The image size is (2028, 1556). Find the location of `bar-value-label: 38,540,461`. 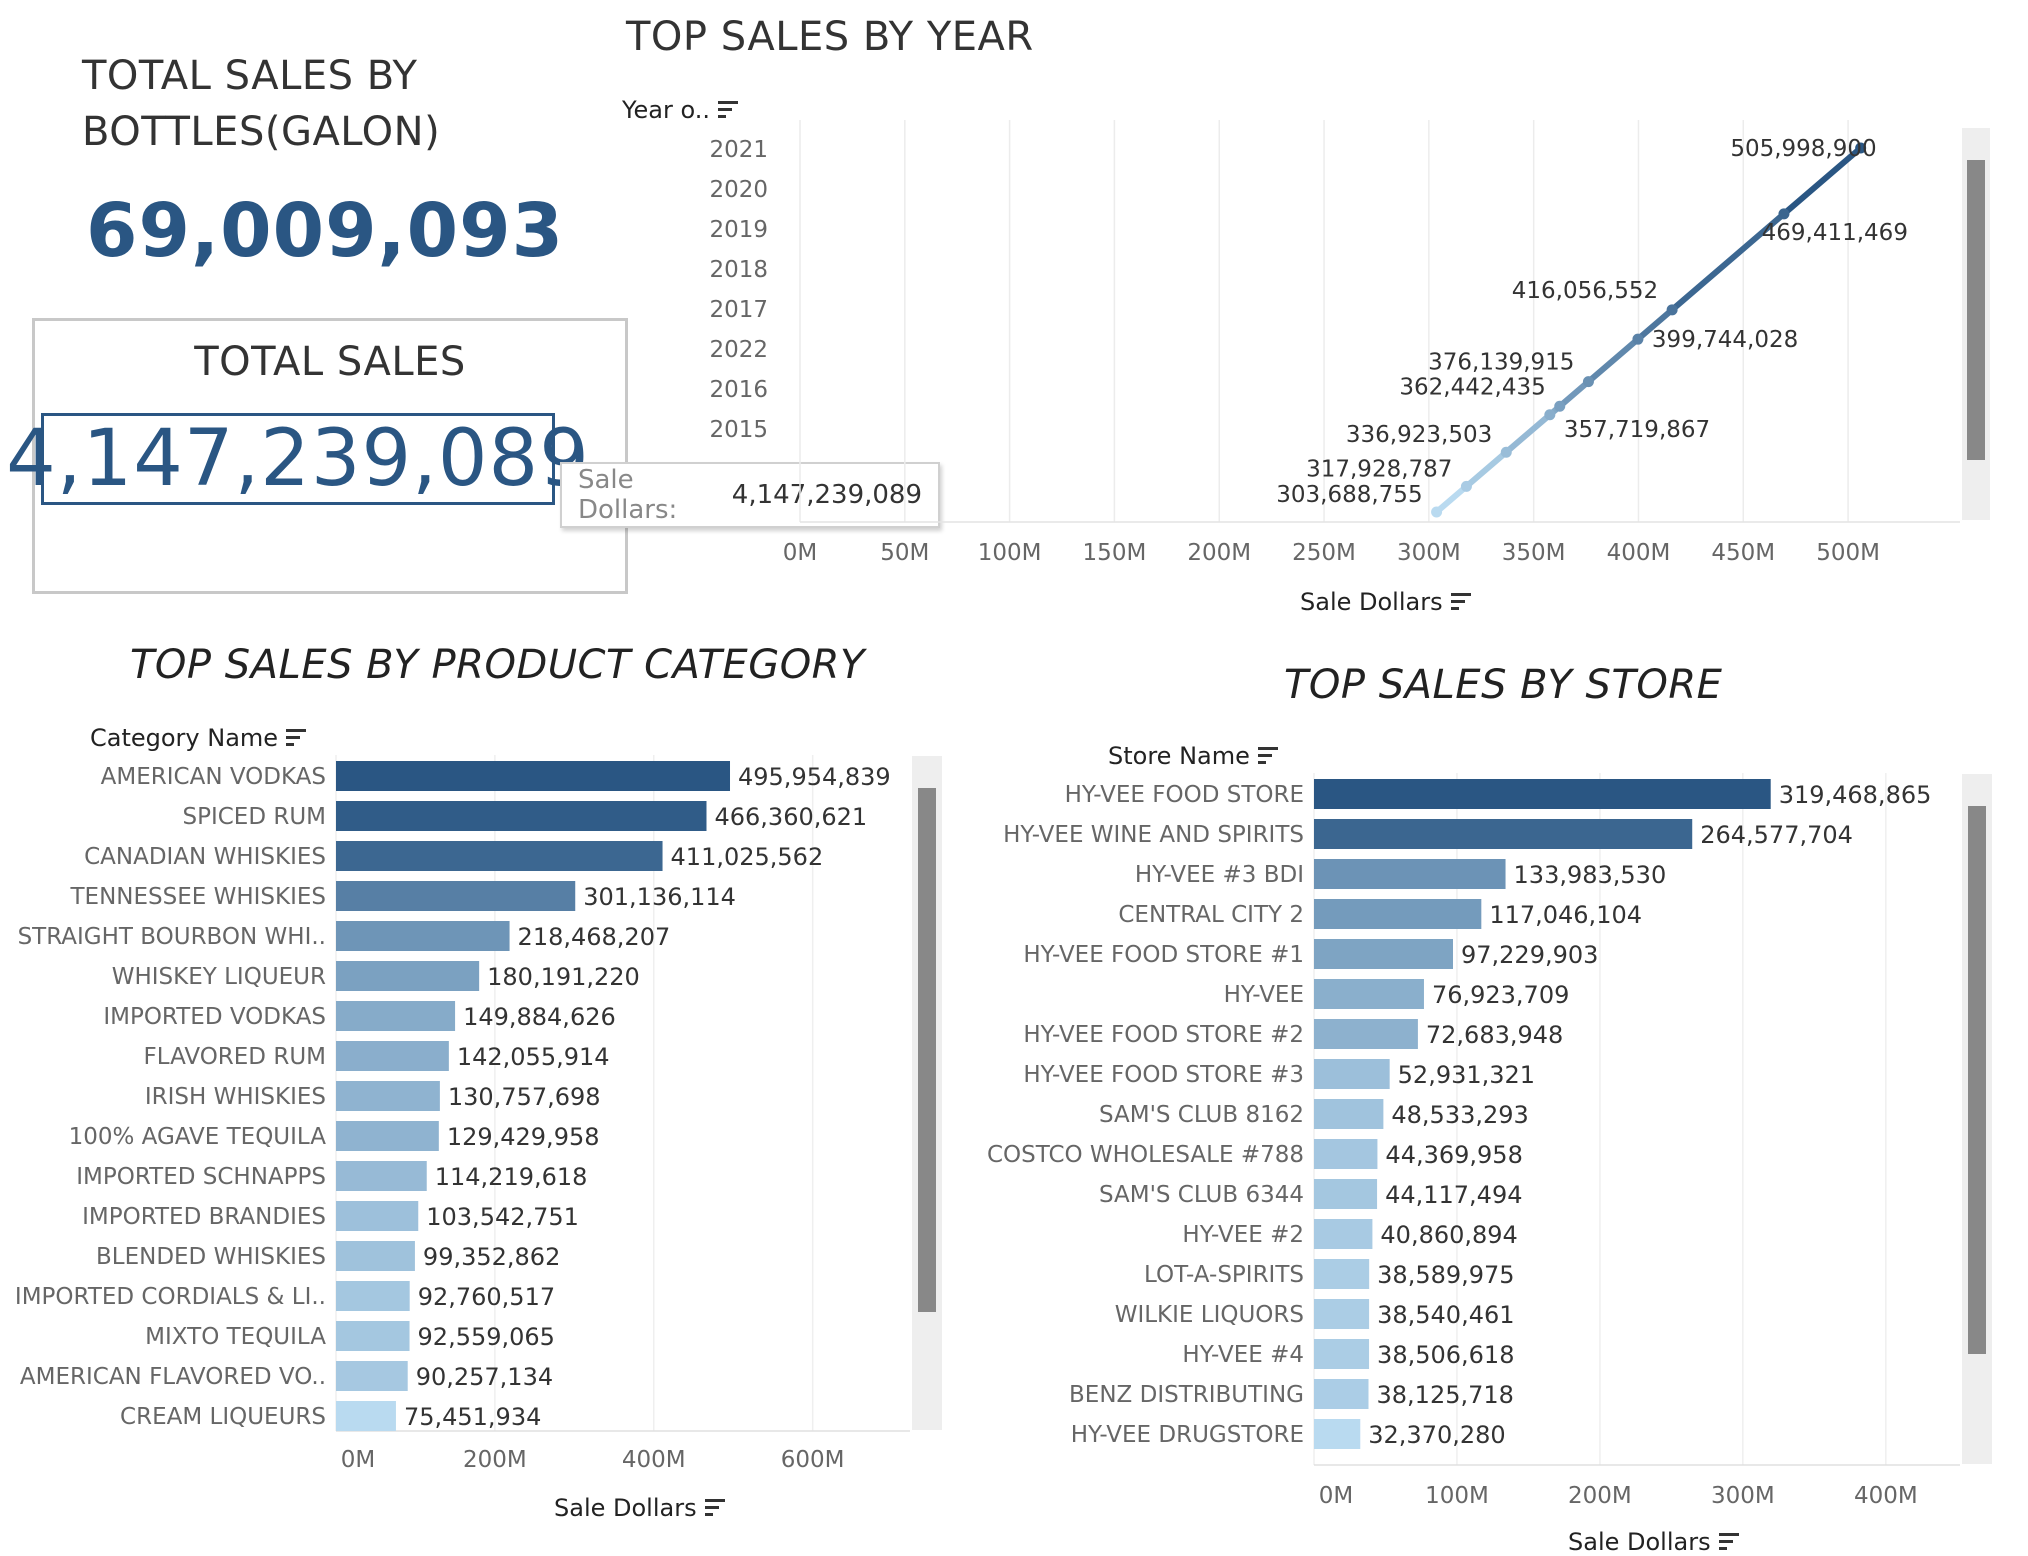

bar-value-label: 38,540,461 is located at coordinates (1445, 1315).